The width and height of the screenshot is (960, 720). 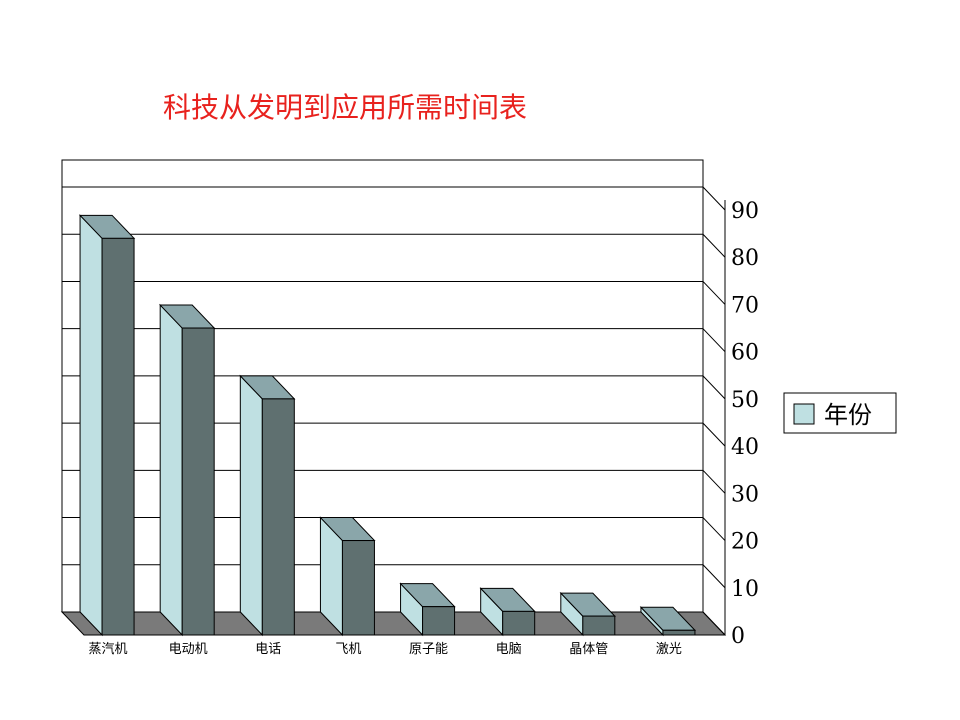 I want to click on x-axis-categories: 蒸汽机 电动机 电话 飞机 原子能 电脑 晶体管 激光, so click(x=385, y=649).